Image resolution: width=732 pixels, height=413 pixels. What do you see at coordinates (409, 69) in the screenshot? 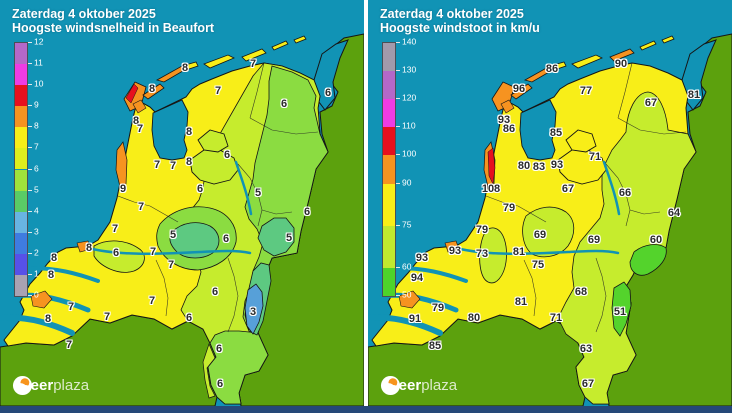
I see `legend-tick-label: 130` at bounding box center [409, 69].